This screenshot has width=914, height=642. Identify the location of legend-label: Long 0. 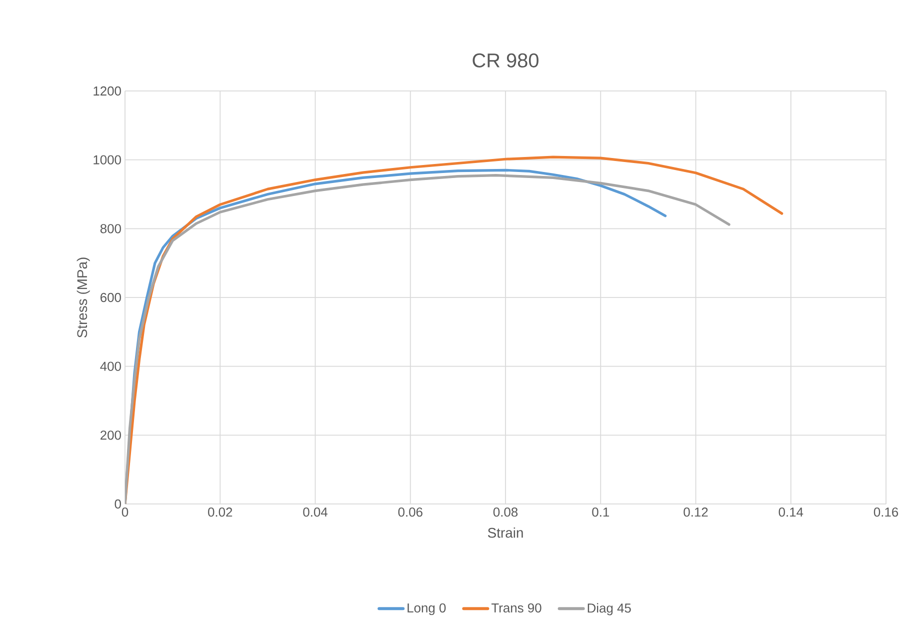
(427, 609).